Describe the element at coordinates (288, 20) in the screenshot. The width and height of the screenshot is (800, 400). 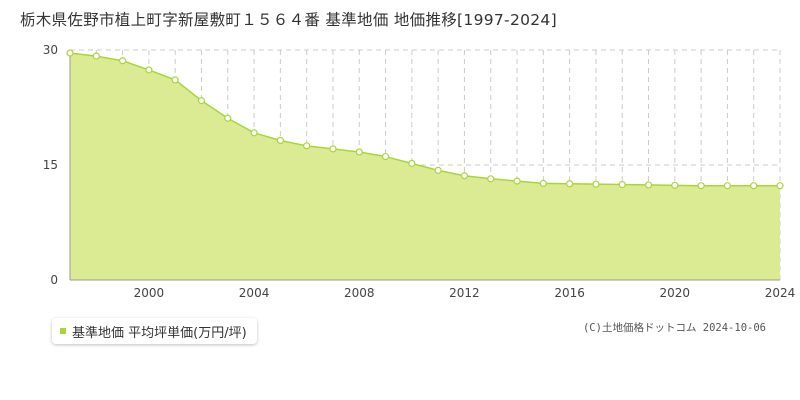
I see `chart-title: 栃木県佐野市植上町字新屋敷町１５６４番 基準地価 地価推移[1997-2024]` at that location.